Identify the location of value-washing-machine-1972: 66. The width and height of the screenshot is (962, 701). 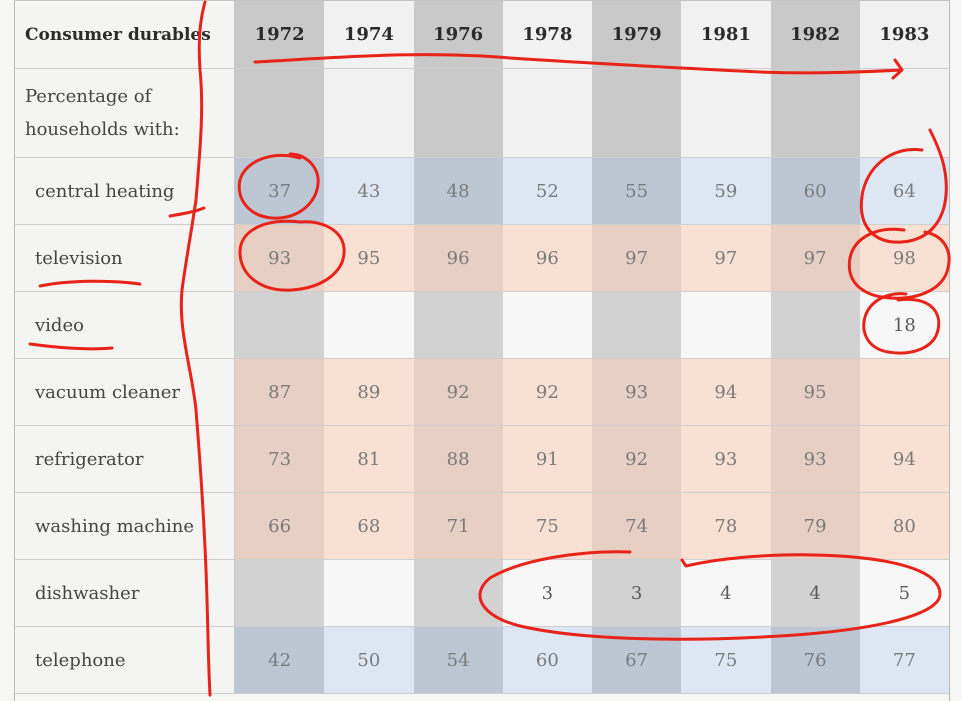
(280, 526).